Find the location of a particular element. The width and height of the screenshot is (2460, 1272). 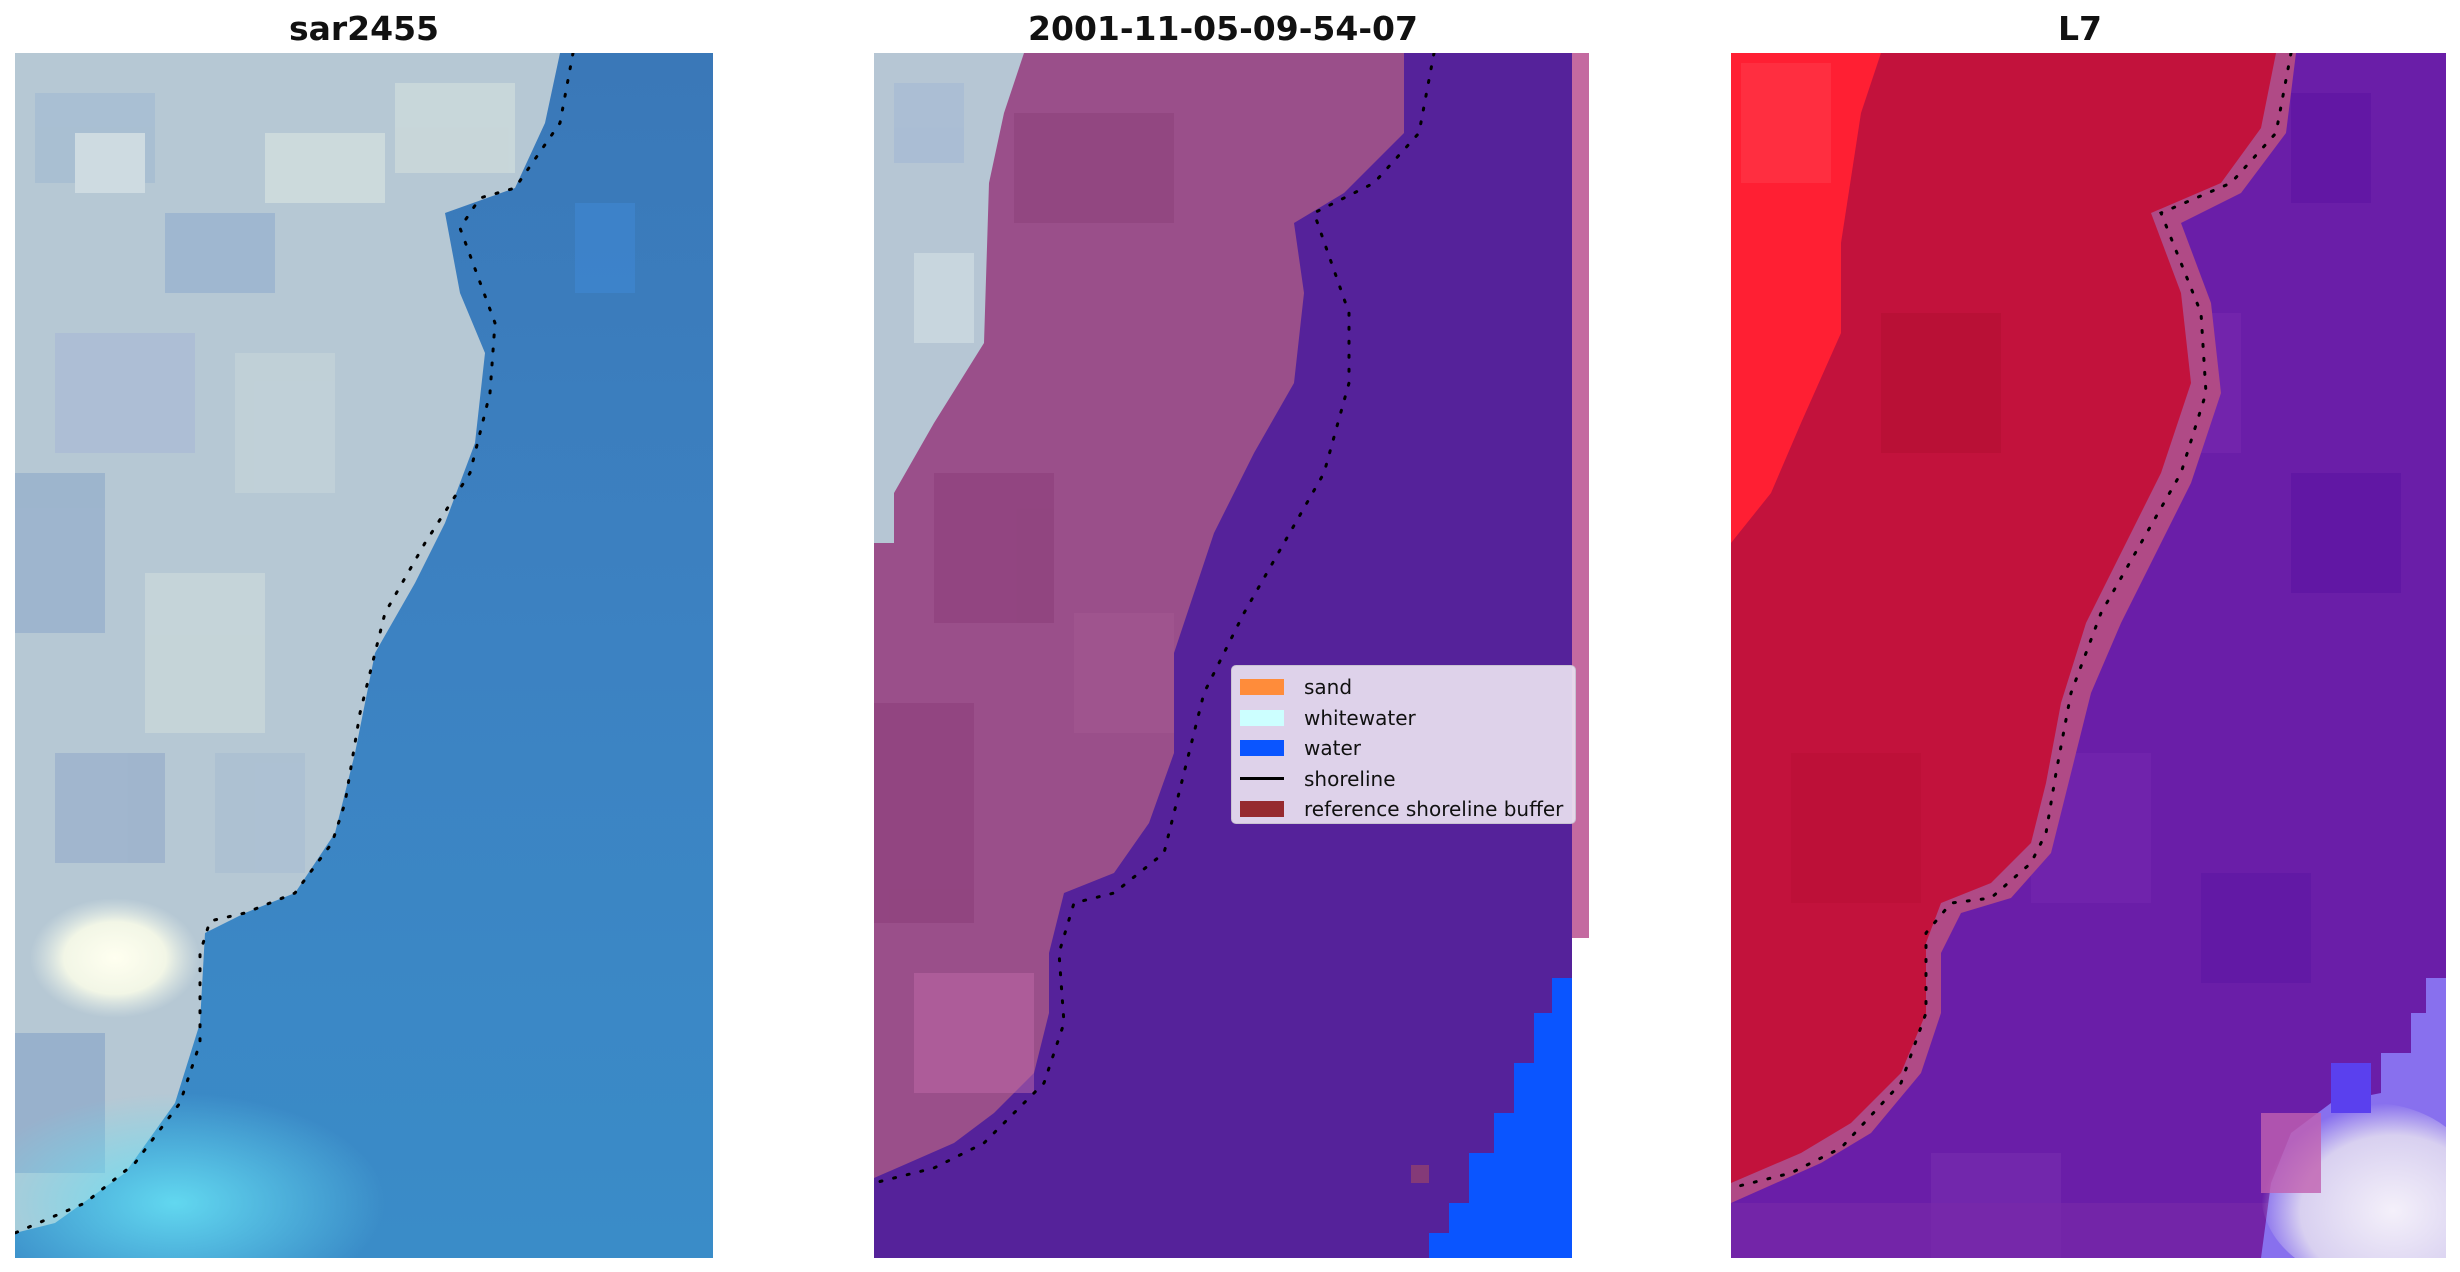

legend-label-water: water is located at coordinates (1332, 748).